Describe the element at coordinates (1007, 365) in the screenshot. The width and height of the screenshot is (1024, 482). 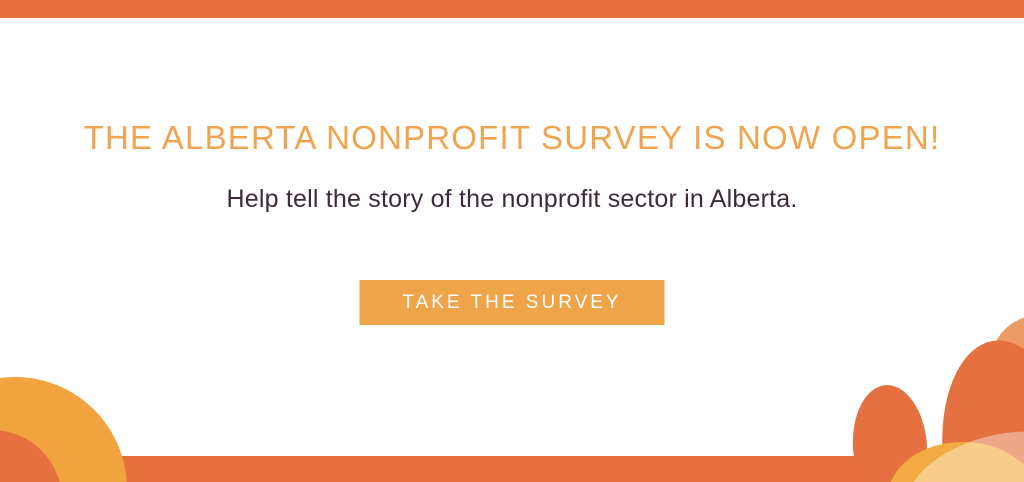
I see `blob-right-peek-icon` at that location.